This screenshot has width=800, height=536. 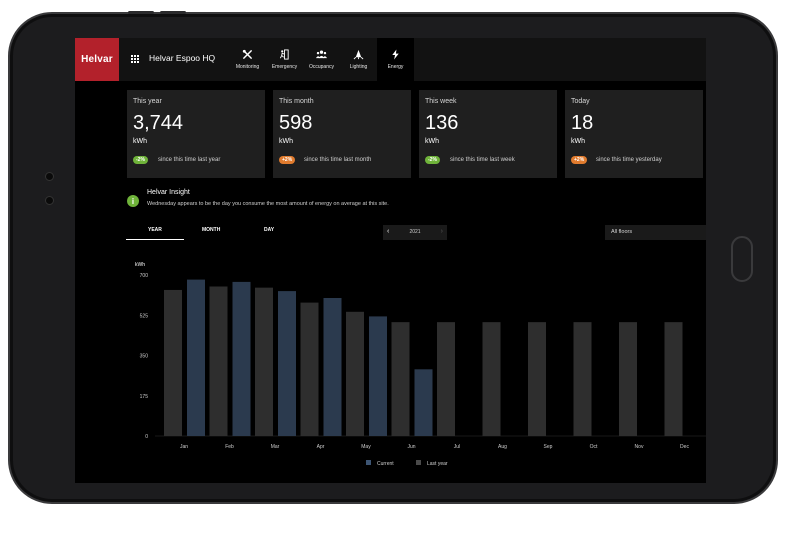 What do you see at coordinates (639, 447) in the screenshot?
I see `x-tick-label: Nov` at bounding box center [639, 447].